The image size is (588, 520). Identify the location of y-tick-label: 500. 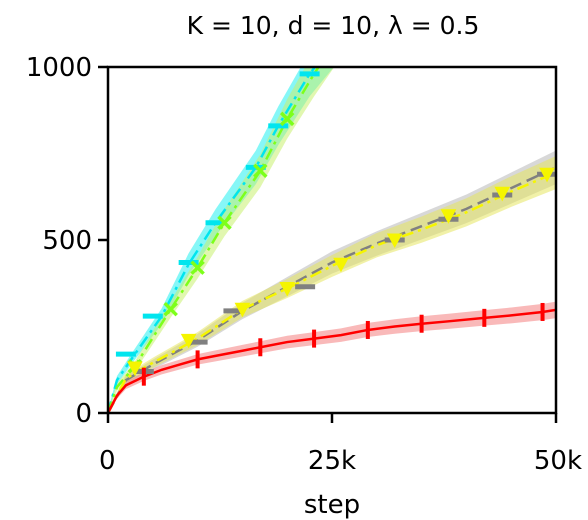
(67, 241).